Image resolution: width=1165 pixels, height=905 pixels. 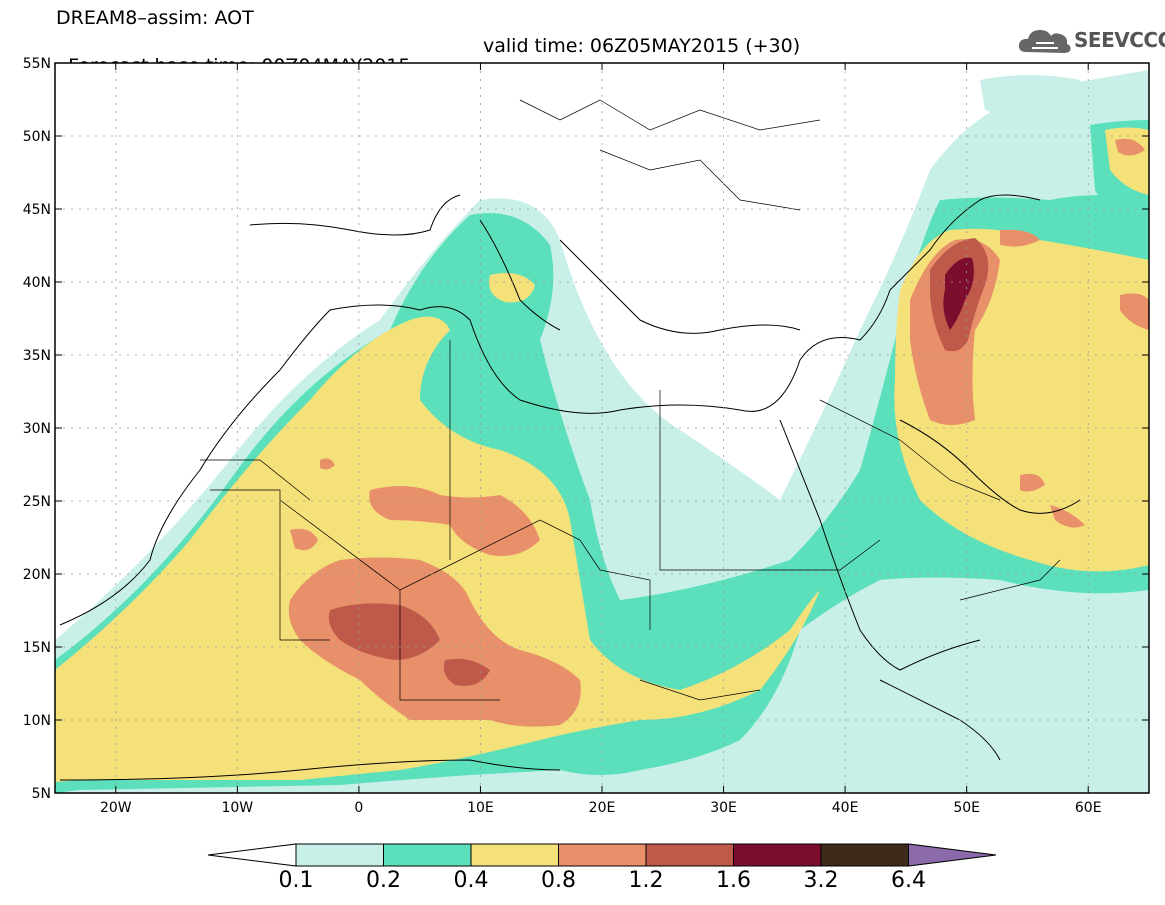 I want to click on lat-label: 50N, so click(x=37, y=137).